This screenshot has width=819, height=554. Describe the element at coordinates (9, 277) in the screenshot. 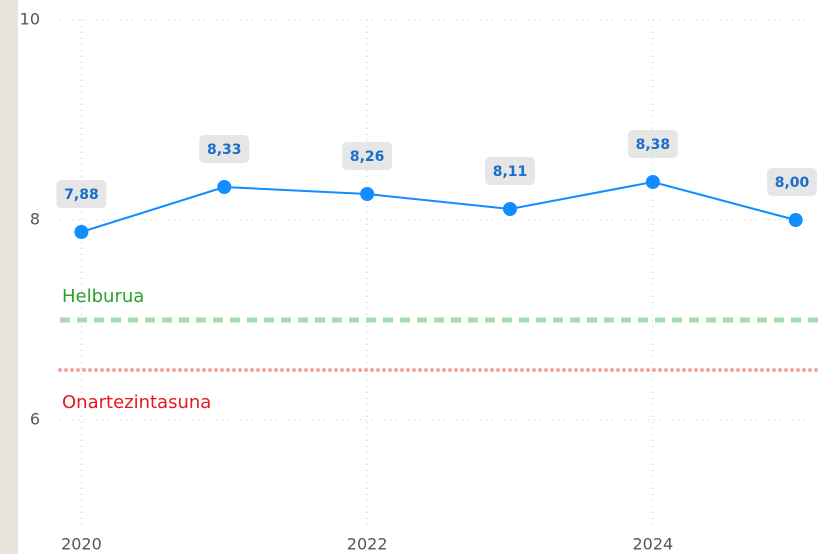

I see `side-strip` at that location.